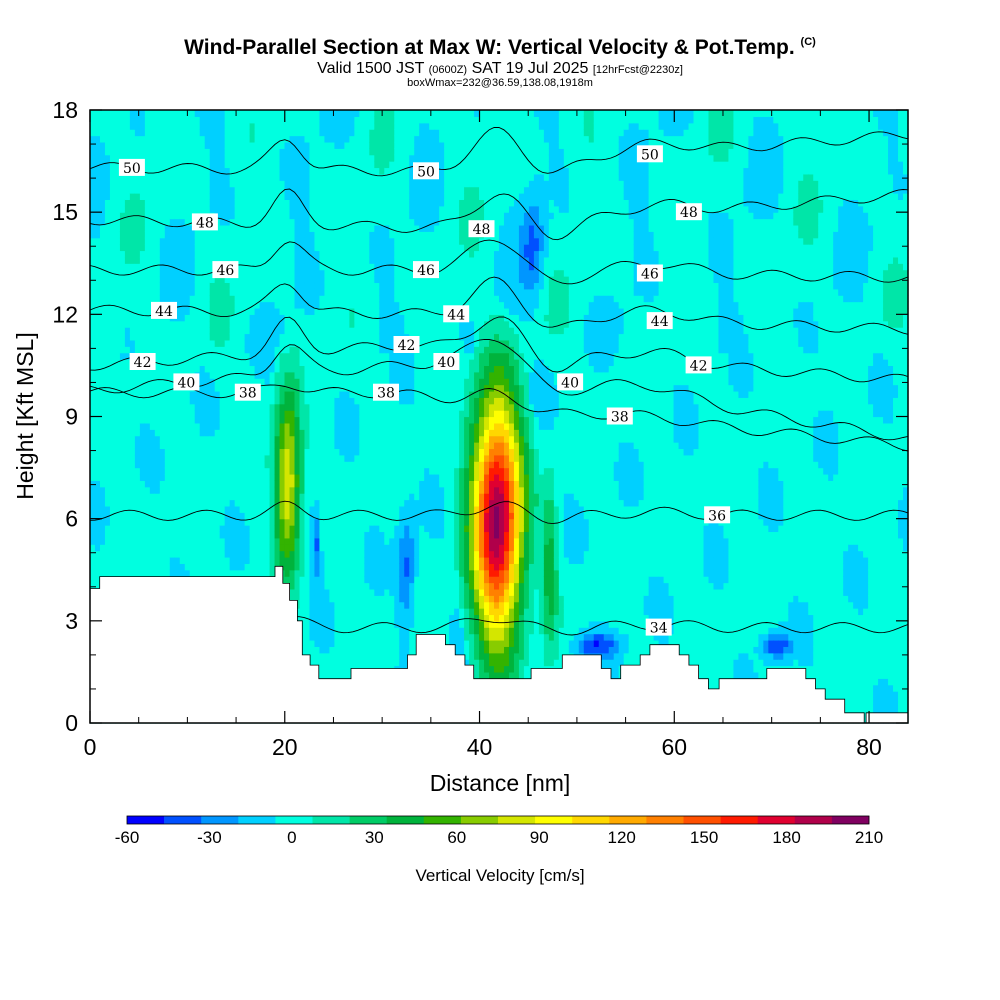 The height and width of the screenshot is (1000, 1000). I want to click on valid-date: SAT 19 Jul 2025, so click(530, 68).